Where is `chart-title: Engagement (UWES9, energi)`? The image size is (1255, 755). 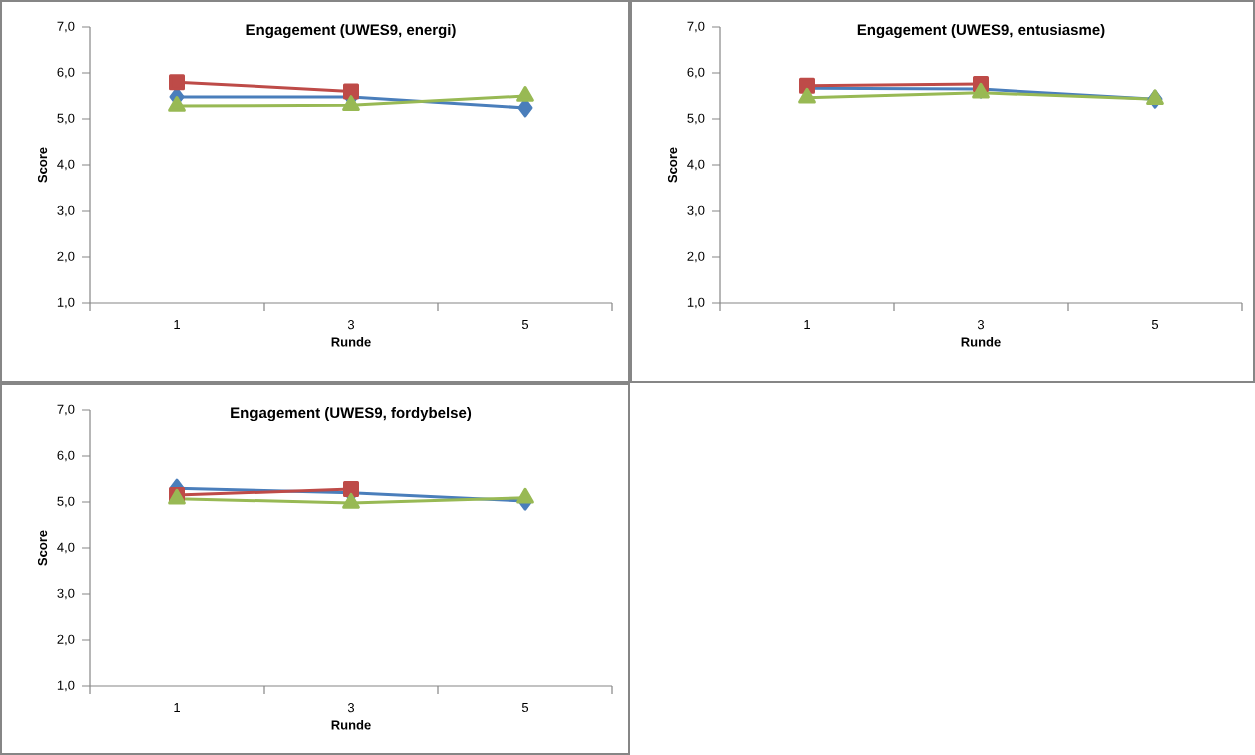
chart-title: Engagement (UWES9, energi) is located at coordinates (351, 31).